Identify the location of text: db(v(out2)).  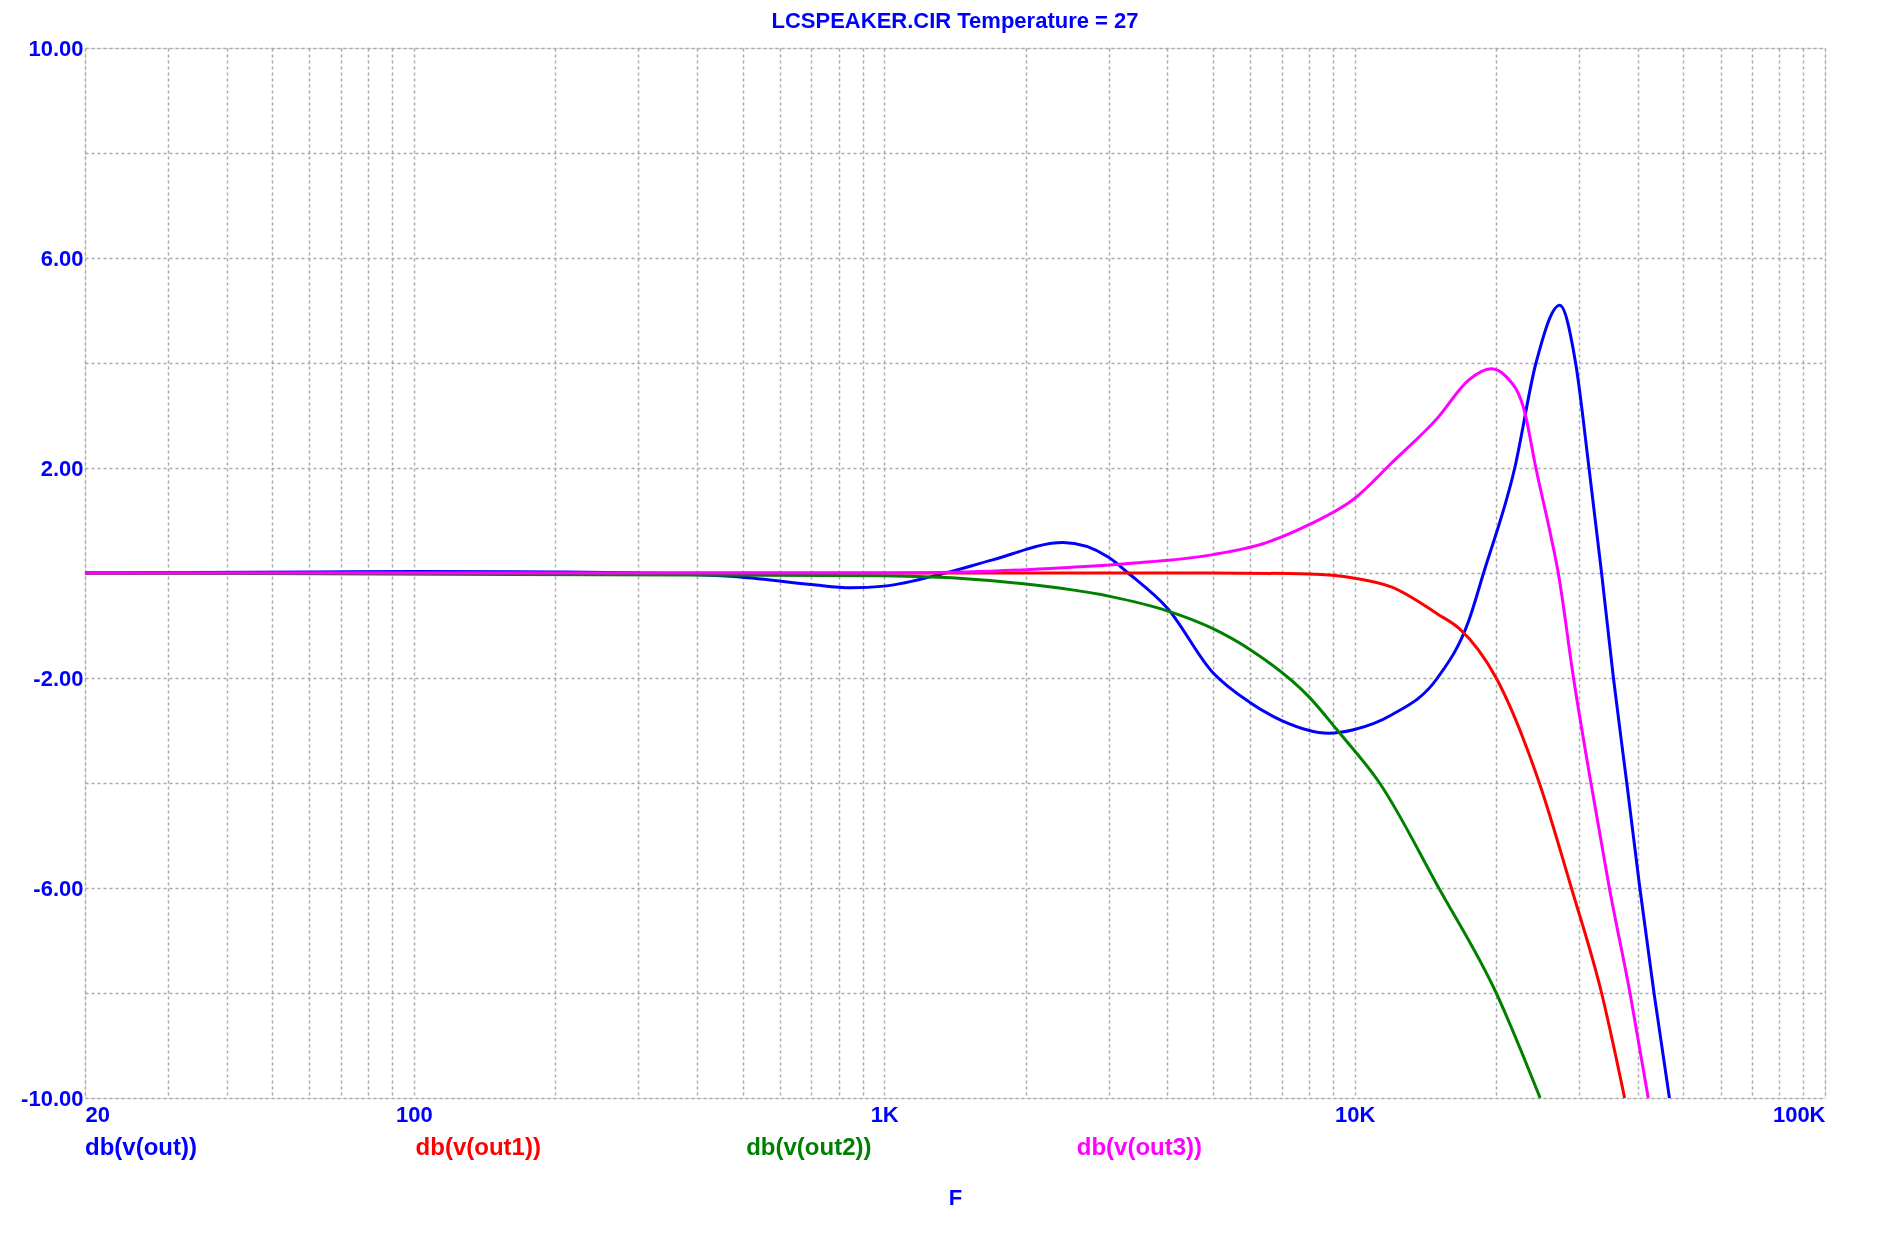
(809, 1146).